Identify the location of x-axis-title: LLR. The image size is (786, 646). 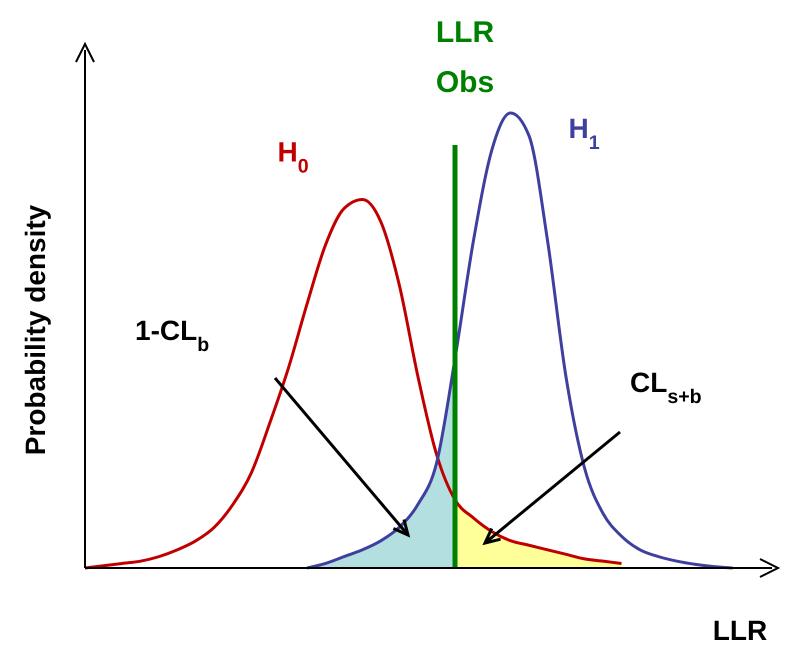
(740, 630).